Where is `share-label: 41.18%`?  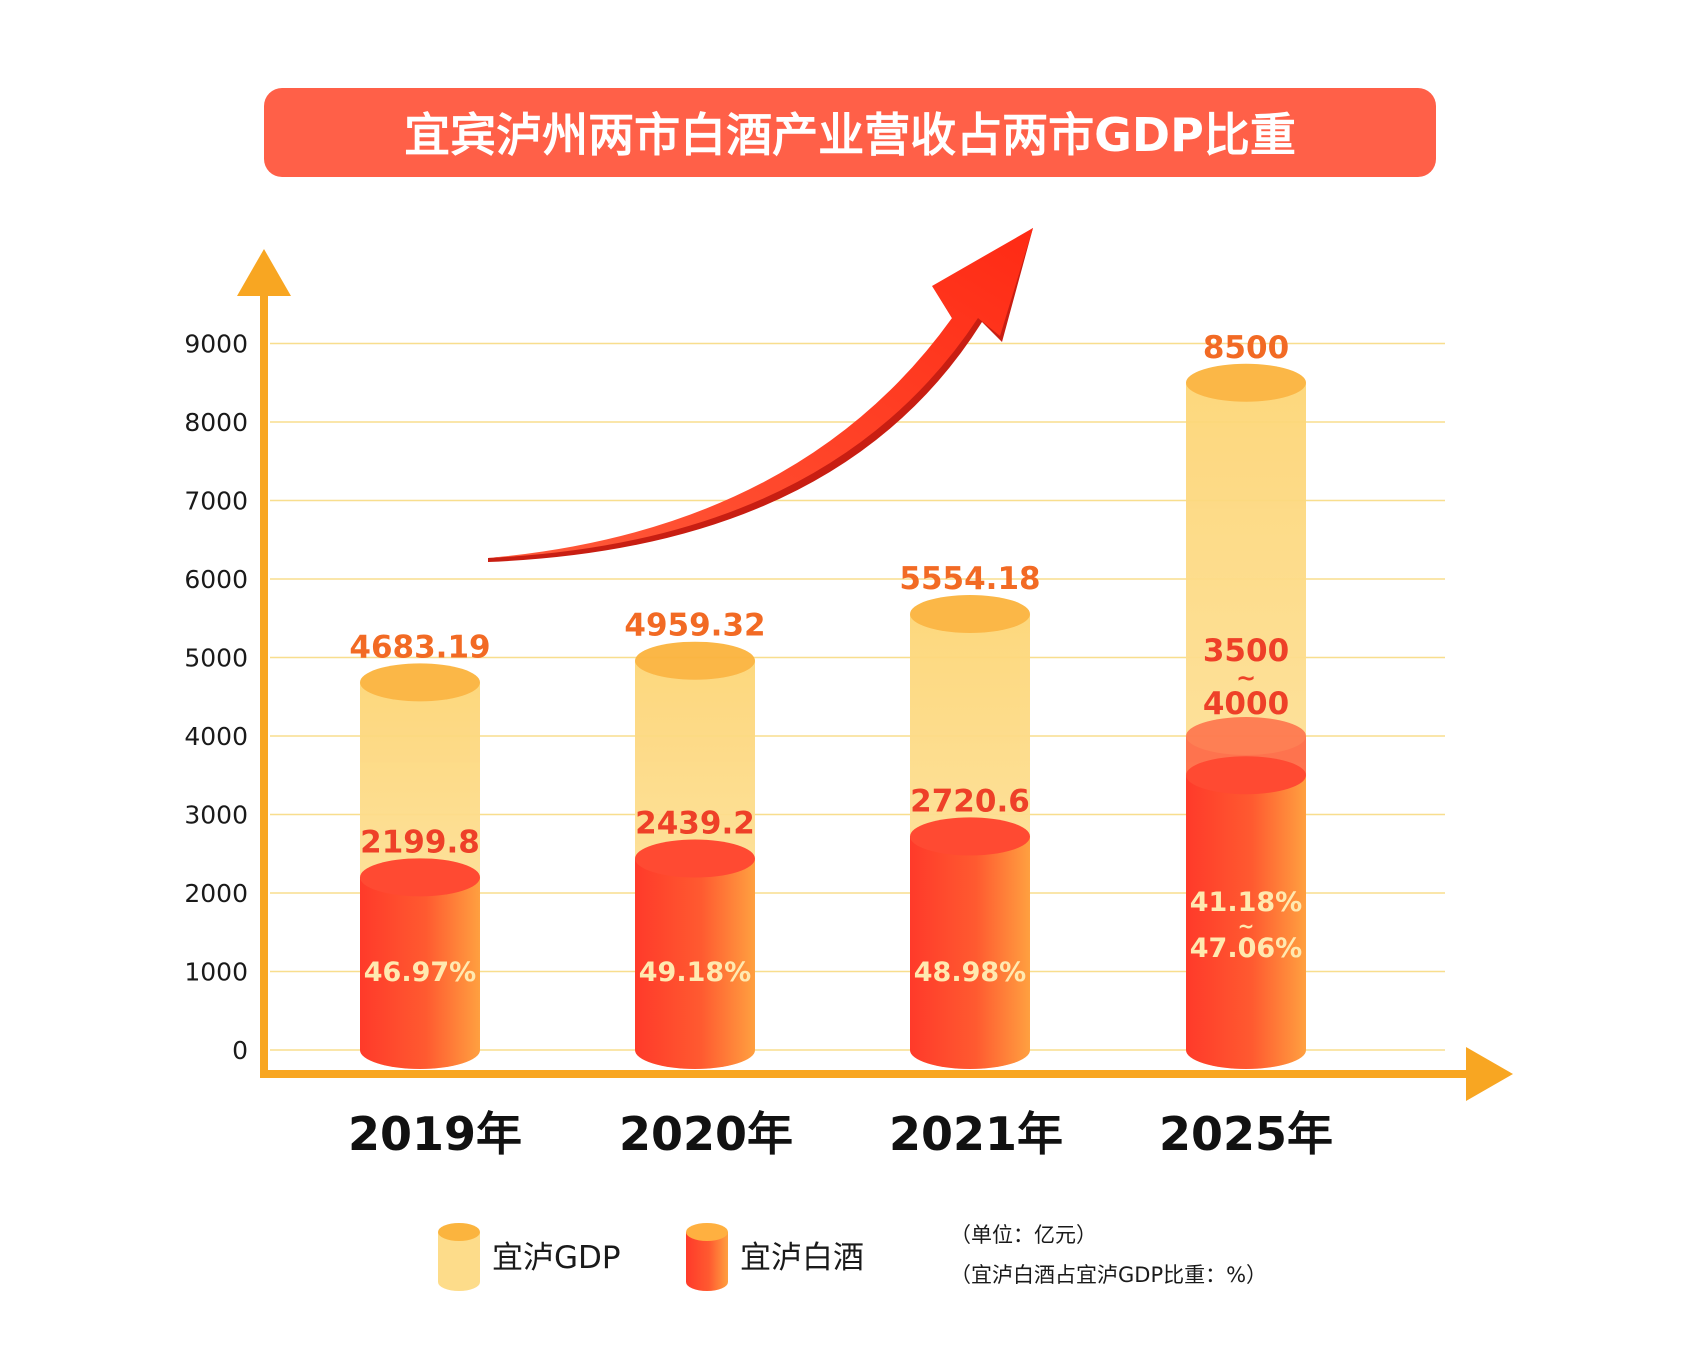
share-label: 41.18% is located at coordinates (1246, 902).